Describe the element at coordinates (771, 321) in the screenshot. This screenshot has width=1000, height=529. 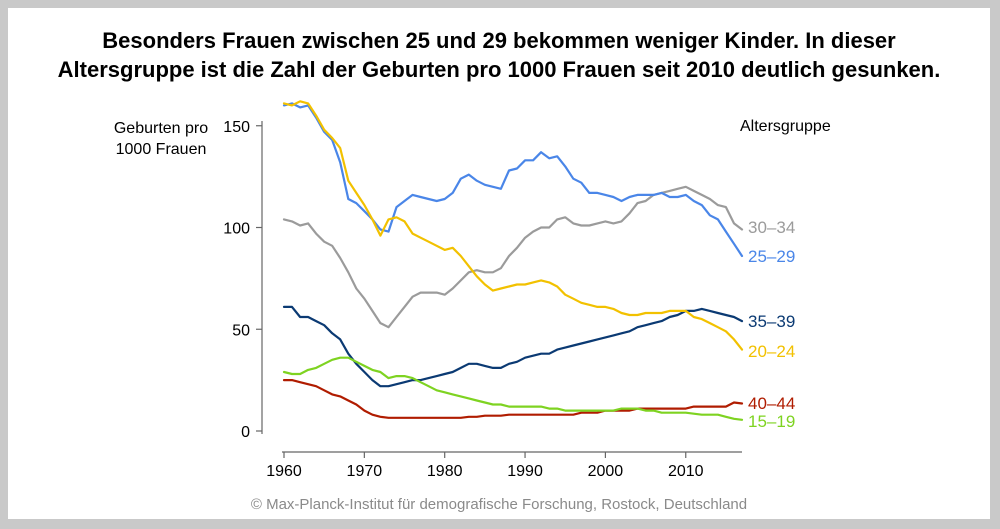
I see `series-label-35–39: 35–39` at that location.